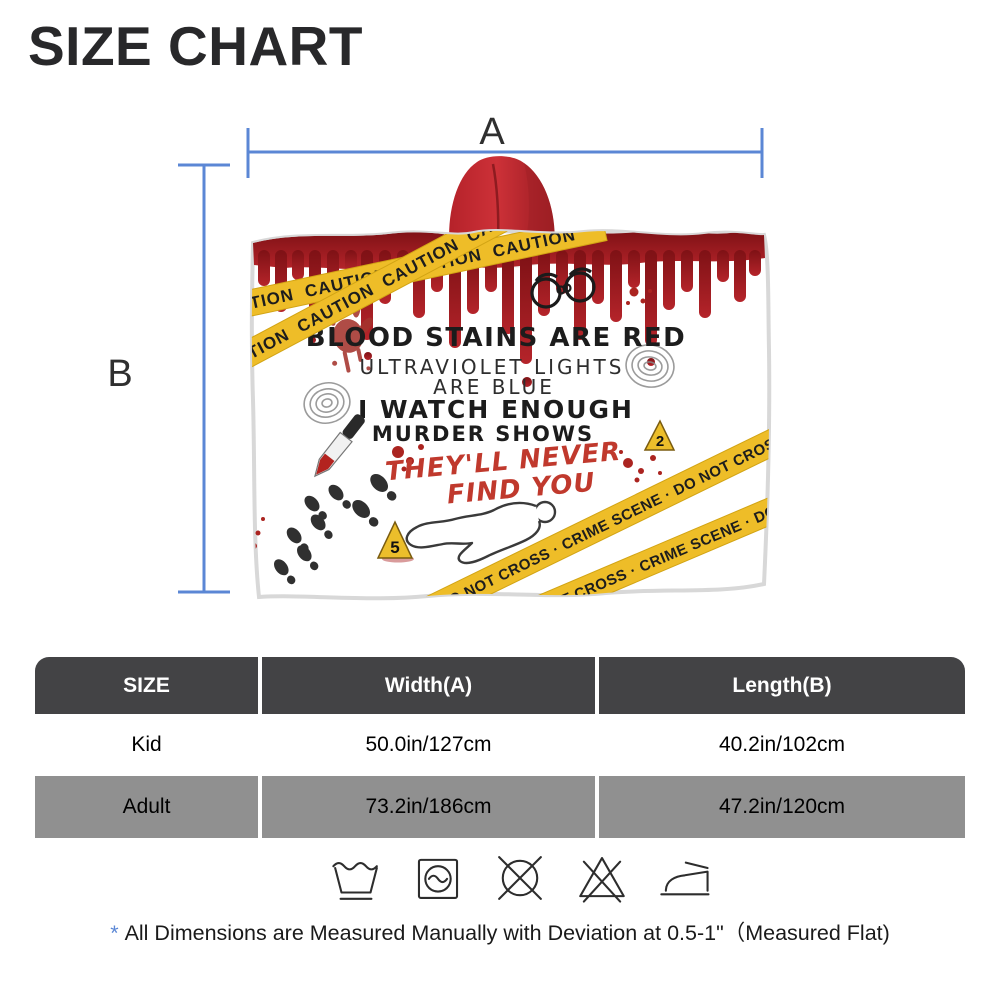  What do you see at coordinates (780, 807) in the screenshot?
I see `table-row-adult-length: 47.2in/120cm` at bounding box center [780, 807].